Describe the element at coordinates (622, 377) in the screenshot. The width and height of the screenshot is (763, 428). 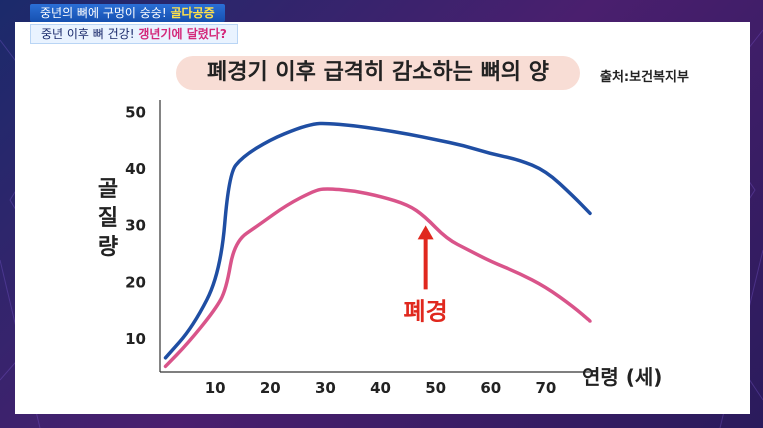
I see `x-axis-label: 연령 (세)` at that location.